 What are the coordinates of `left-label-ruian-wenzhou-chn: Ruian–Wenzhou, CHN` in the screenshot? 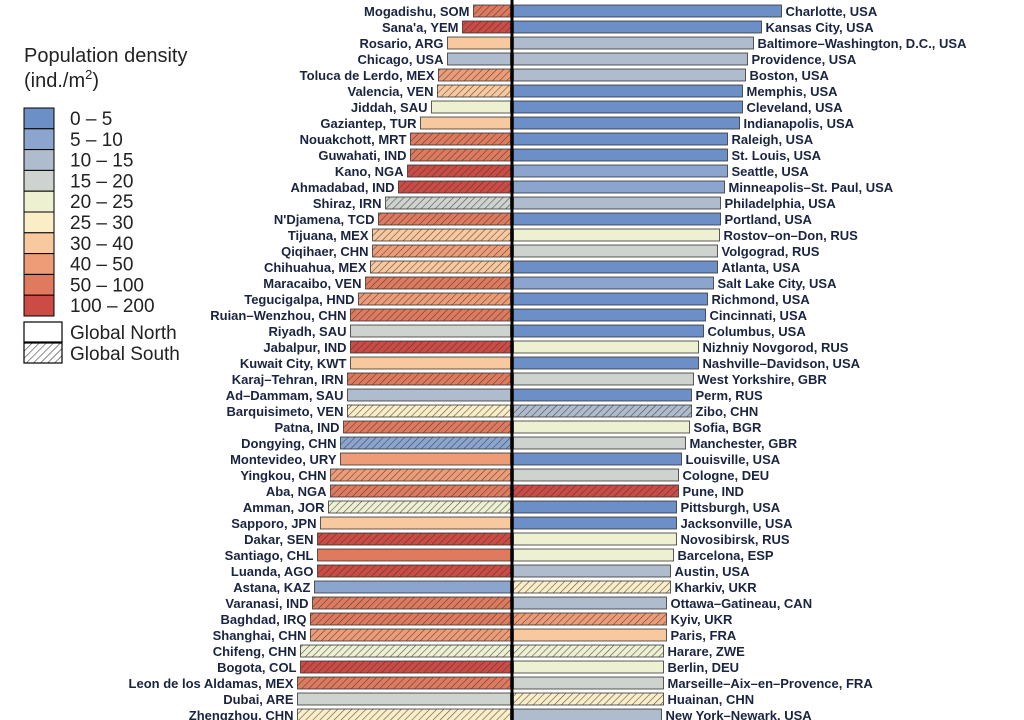 It's located at (278, 315).